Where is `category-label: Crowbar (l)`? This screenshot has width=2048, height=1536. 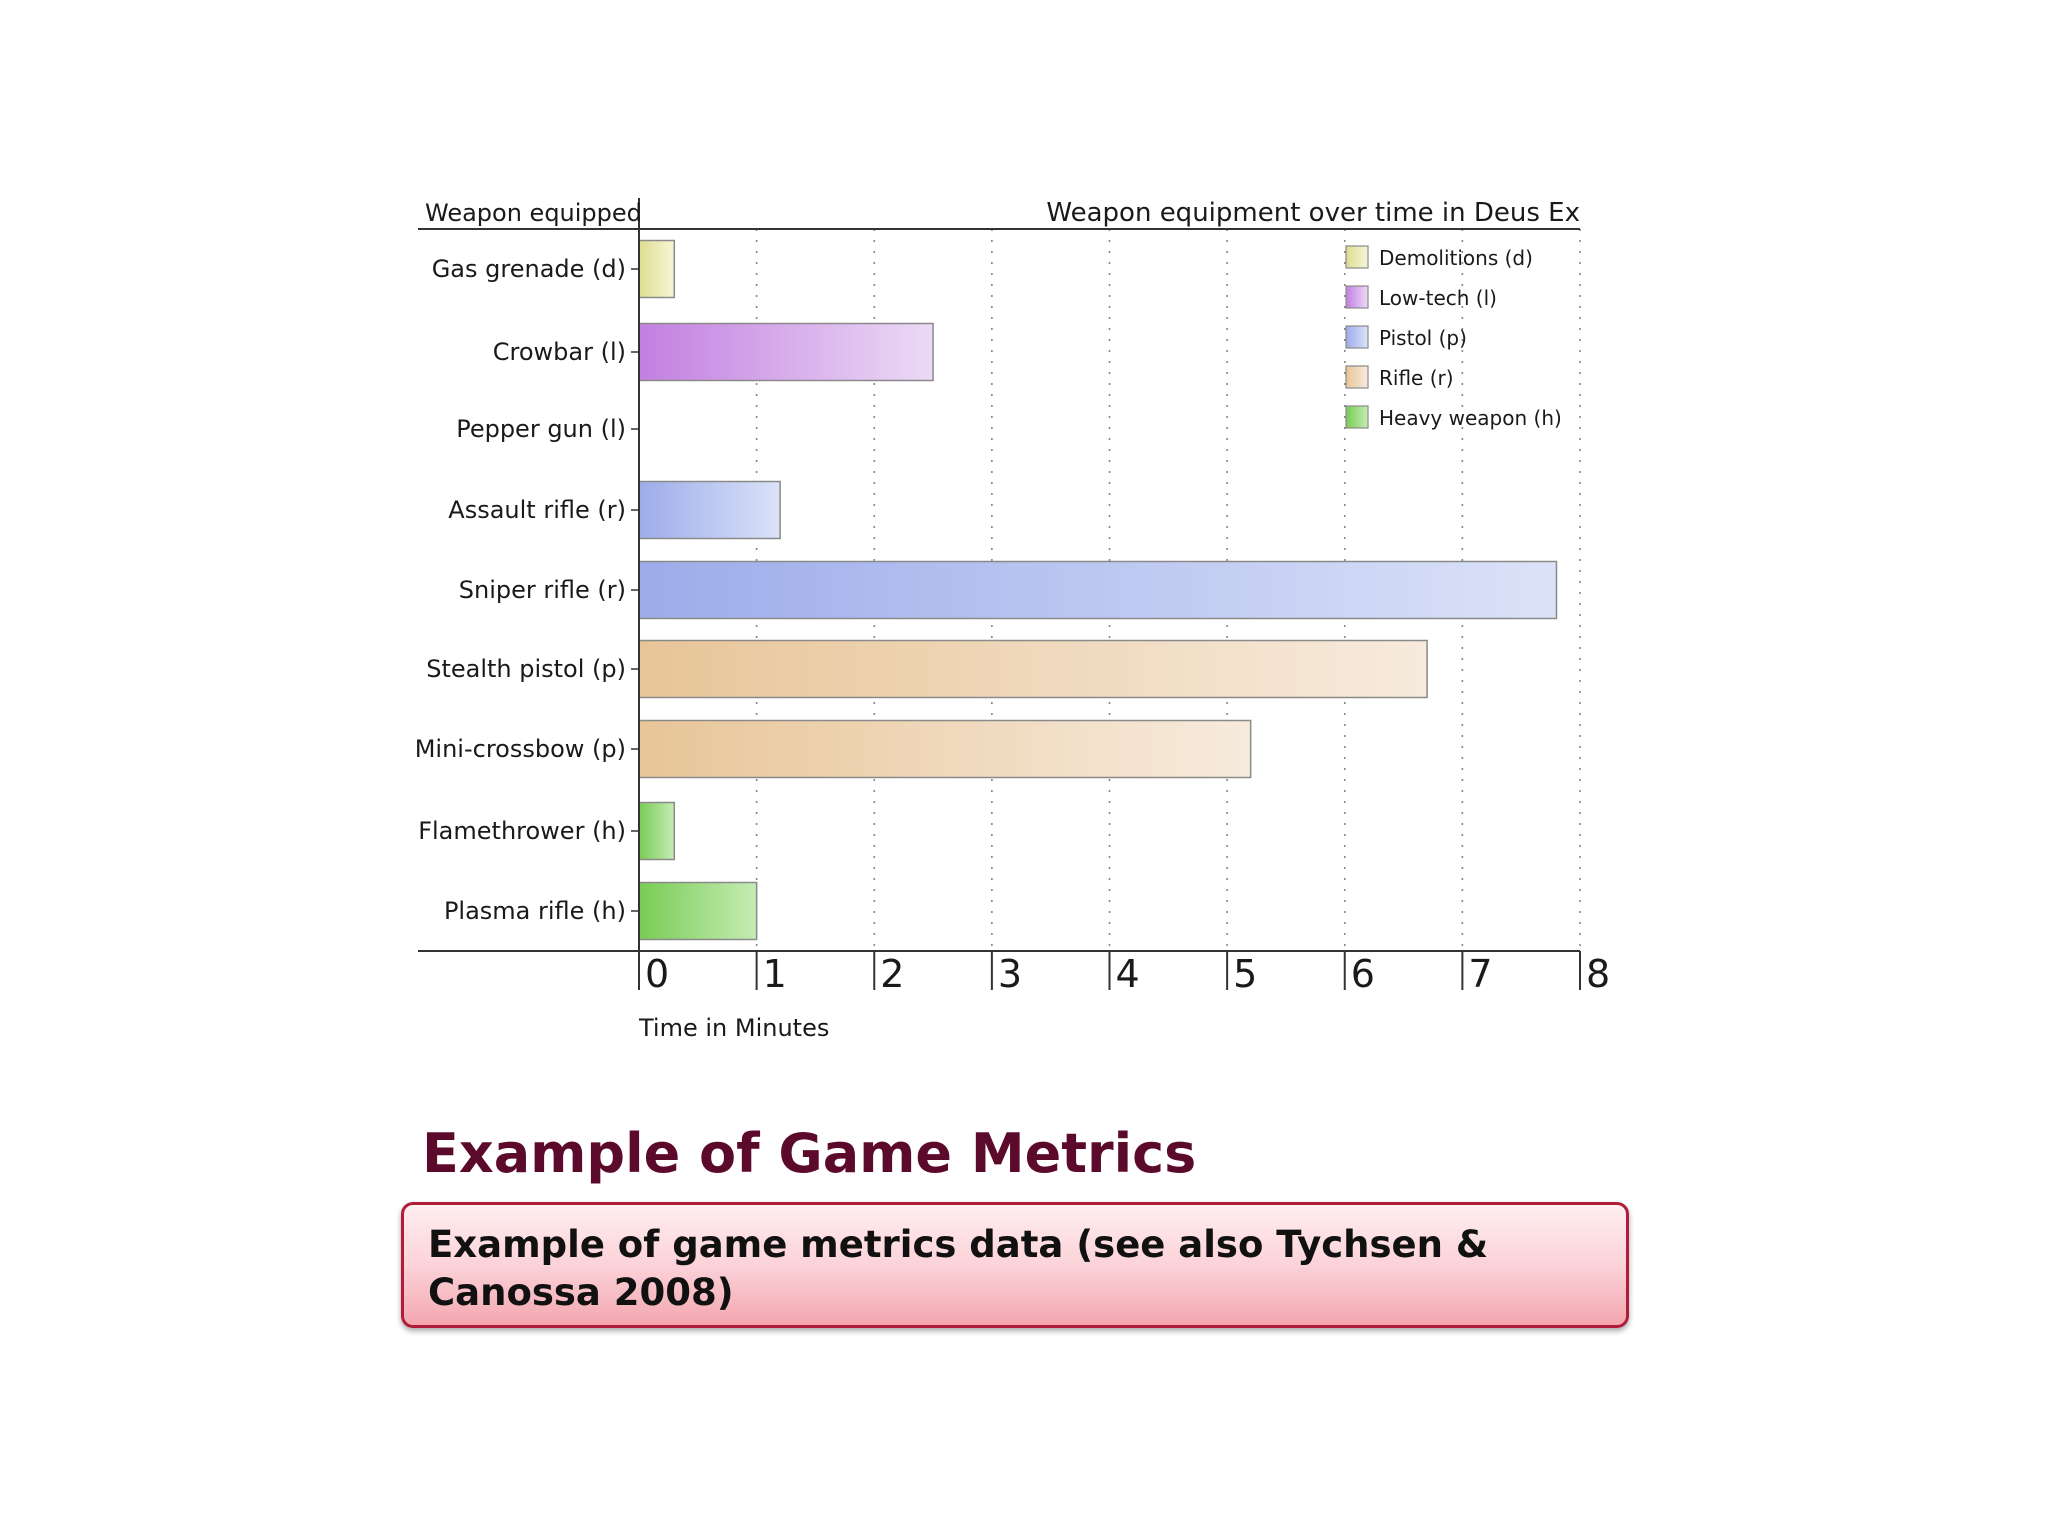
category-label: Crowbar (l) is located at coordinates (559, 352).